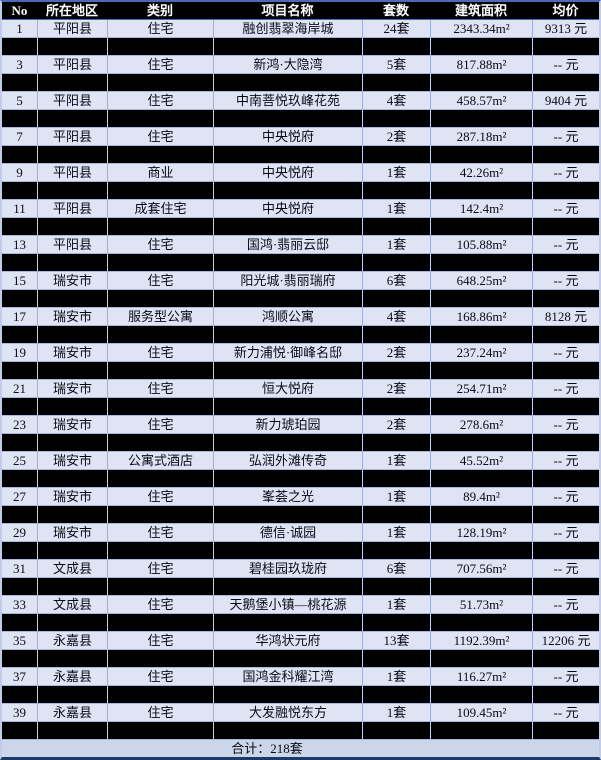 This screenshot has width=601, height=760. Describe the element at coordinates (300, 29) in the screenshot. I see `table-row: 1 平阳县 住宅 融创翡翠海岸城 24套 2343.34m² 9313 元` at that location.